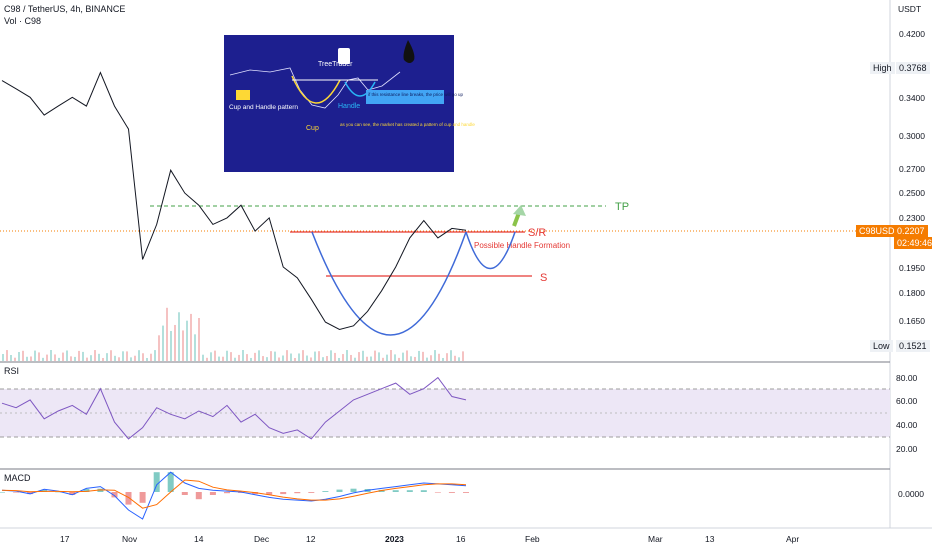 This screenshot has width=932, height=555. What do you see at coordinates (907, 401) in the screenshot?
I see `rsi-tick: 60.00` at bounding box center [907, 401].